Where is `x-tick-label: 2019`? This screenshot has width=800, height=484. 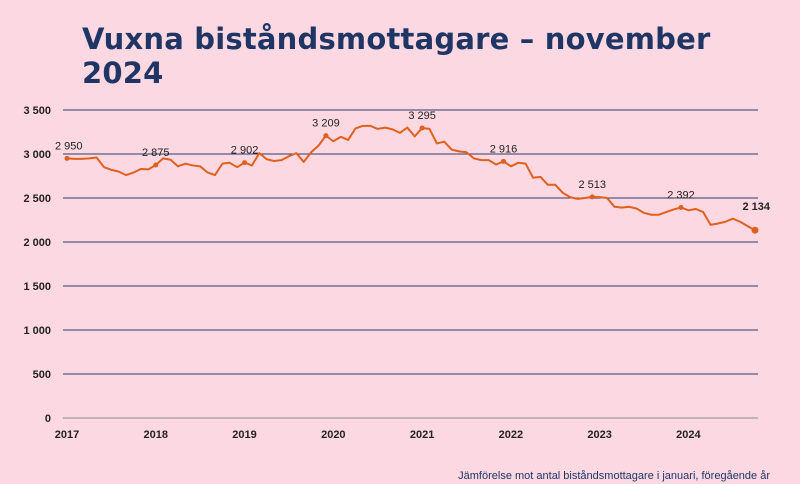
x-tick-label: 2019 is located at coordinates (244, 435).